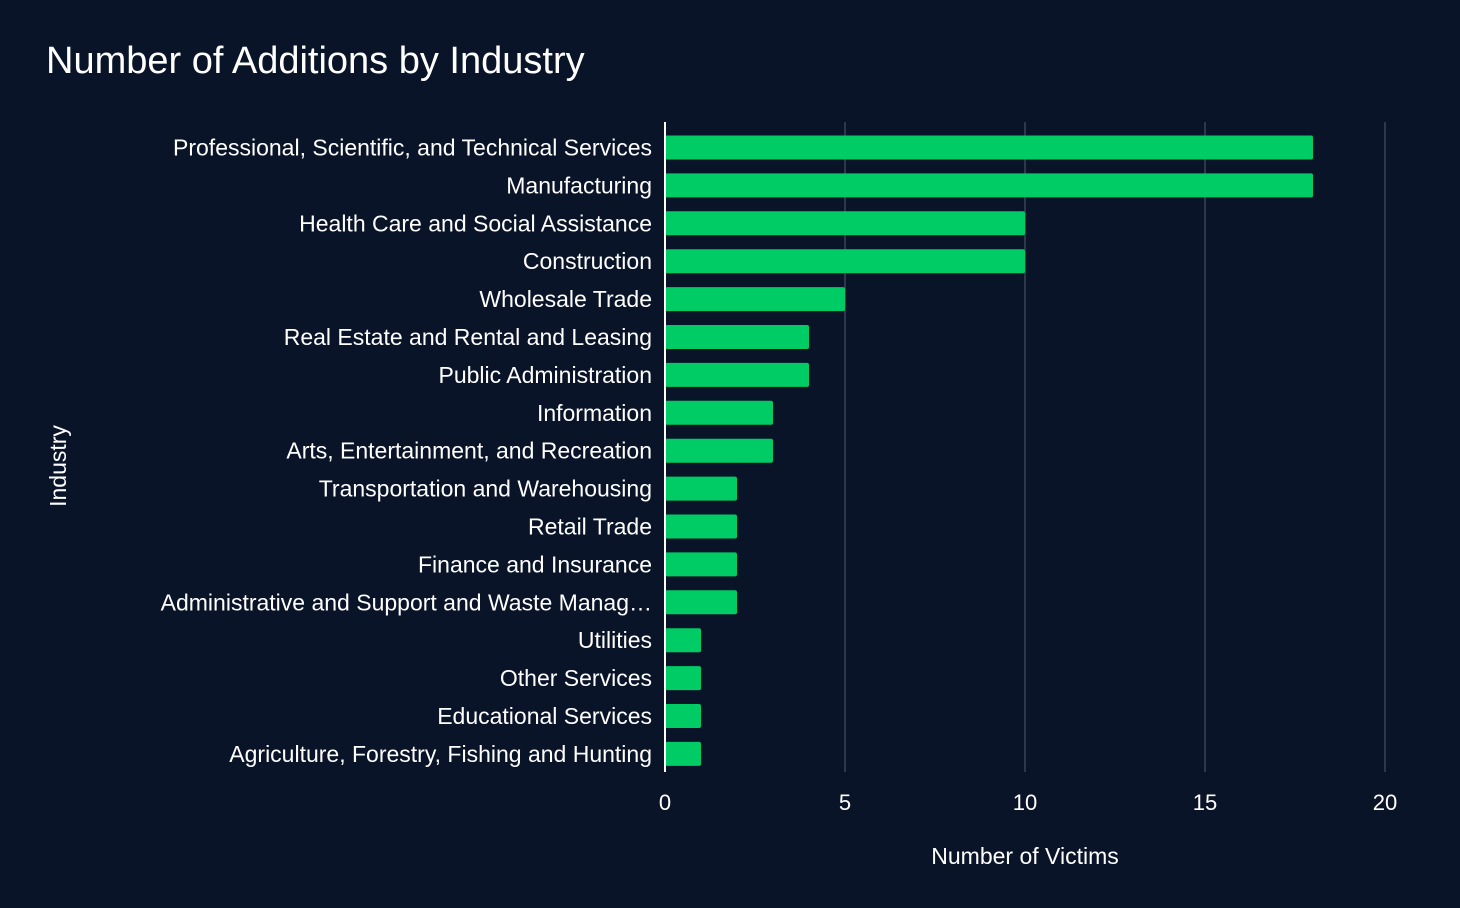 The height and width of the screenshot is (908, 1460). Describe the element at coordinates (468, 337) in the screenshot. I see `category-label: Real Estate and Rental and Leasing` at that location.